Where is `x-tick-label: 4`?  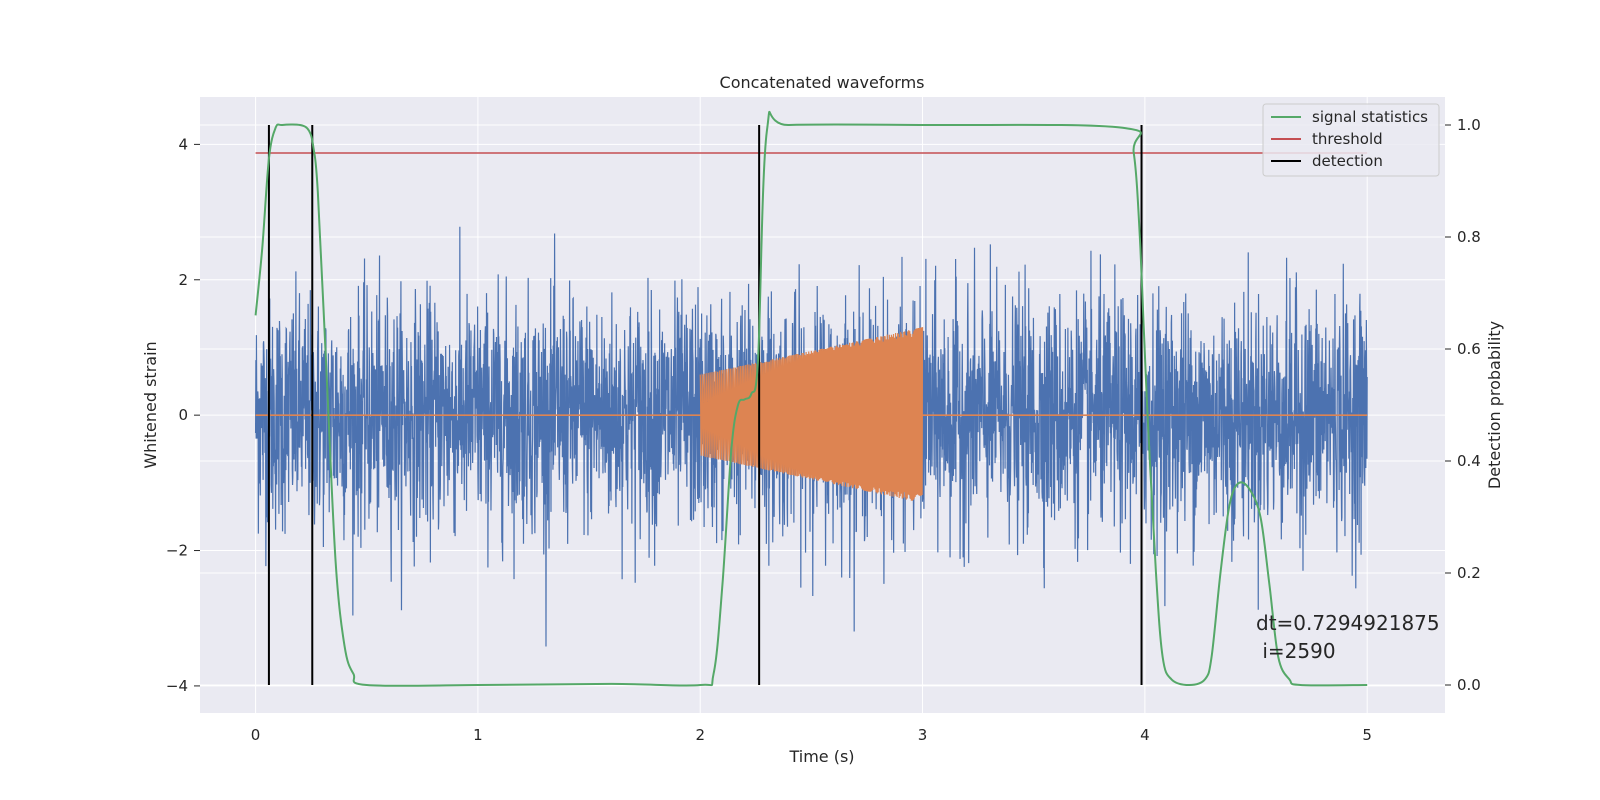
x-tick-label: 4 is located at coordinates (1145, 735).